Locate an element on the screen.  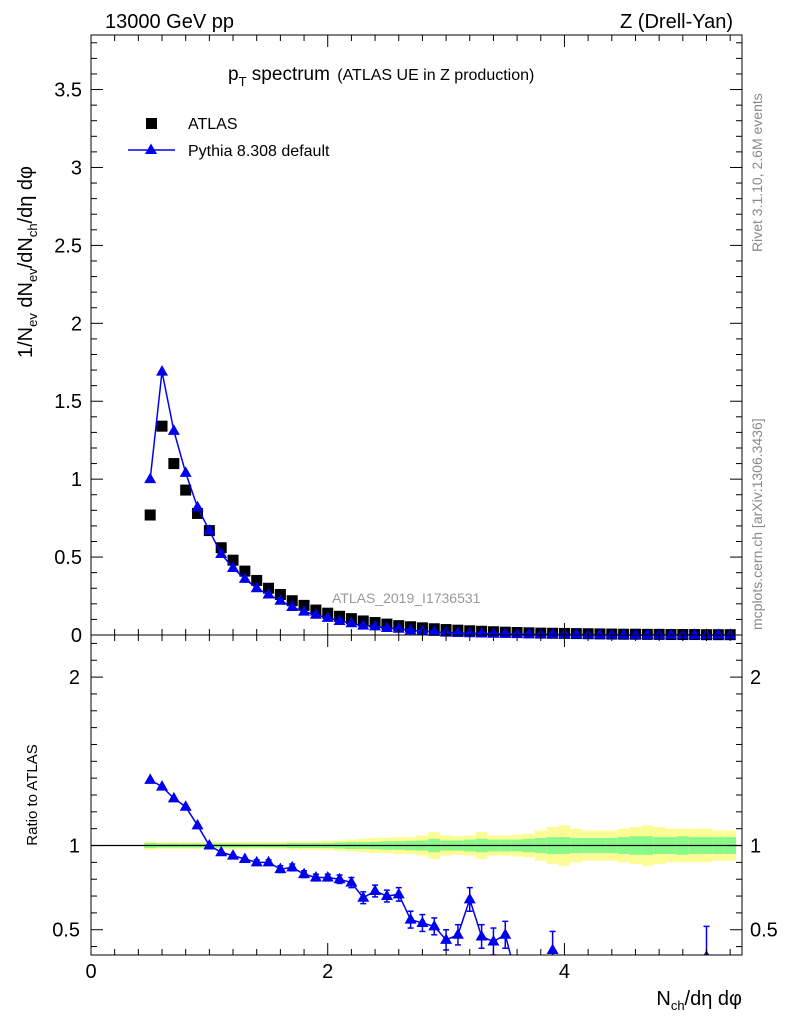
ratio-y-tick-label-right: 0.5 is located at coordinates (764, 931).